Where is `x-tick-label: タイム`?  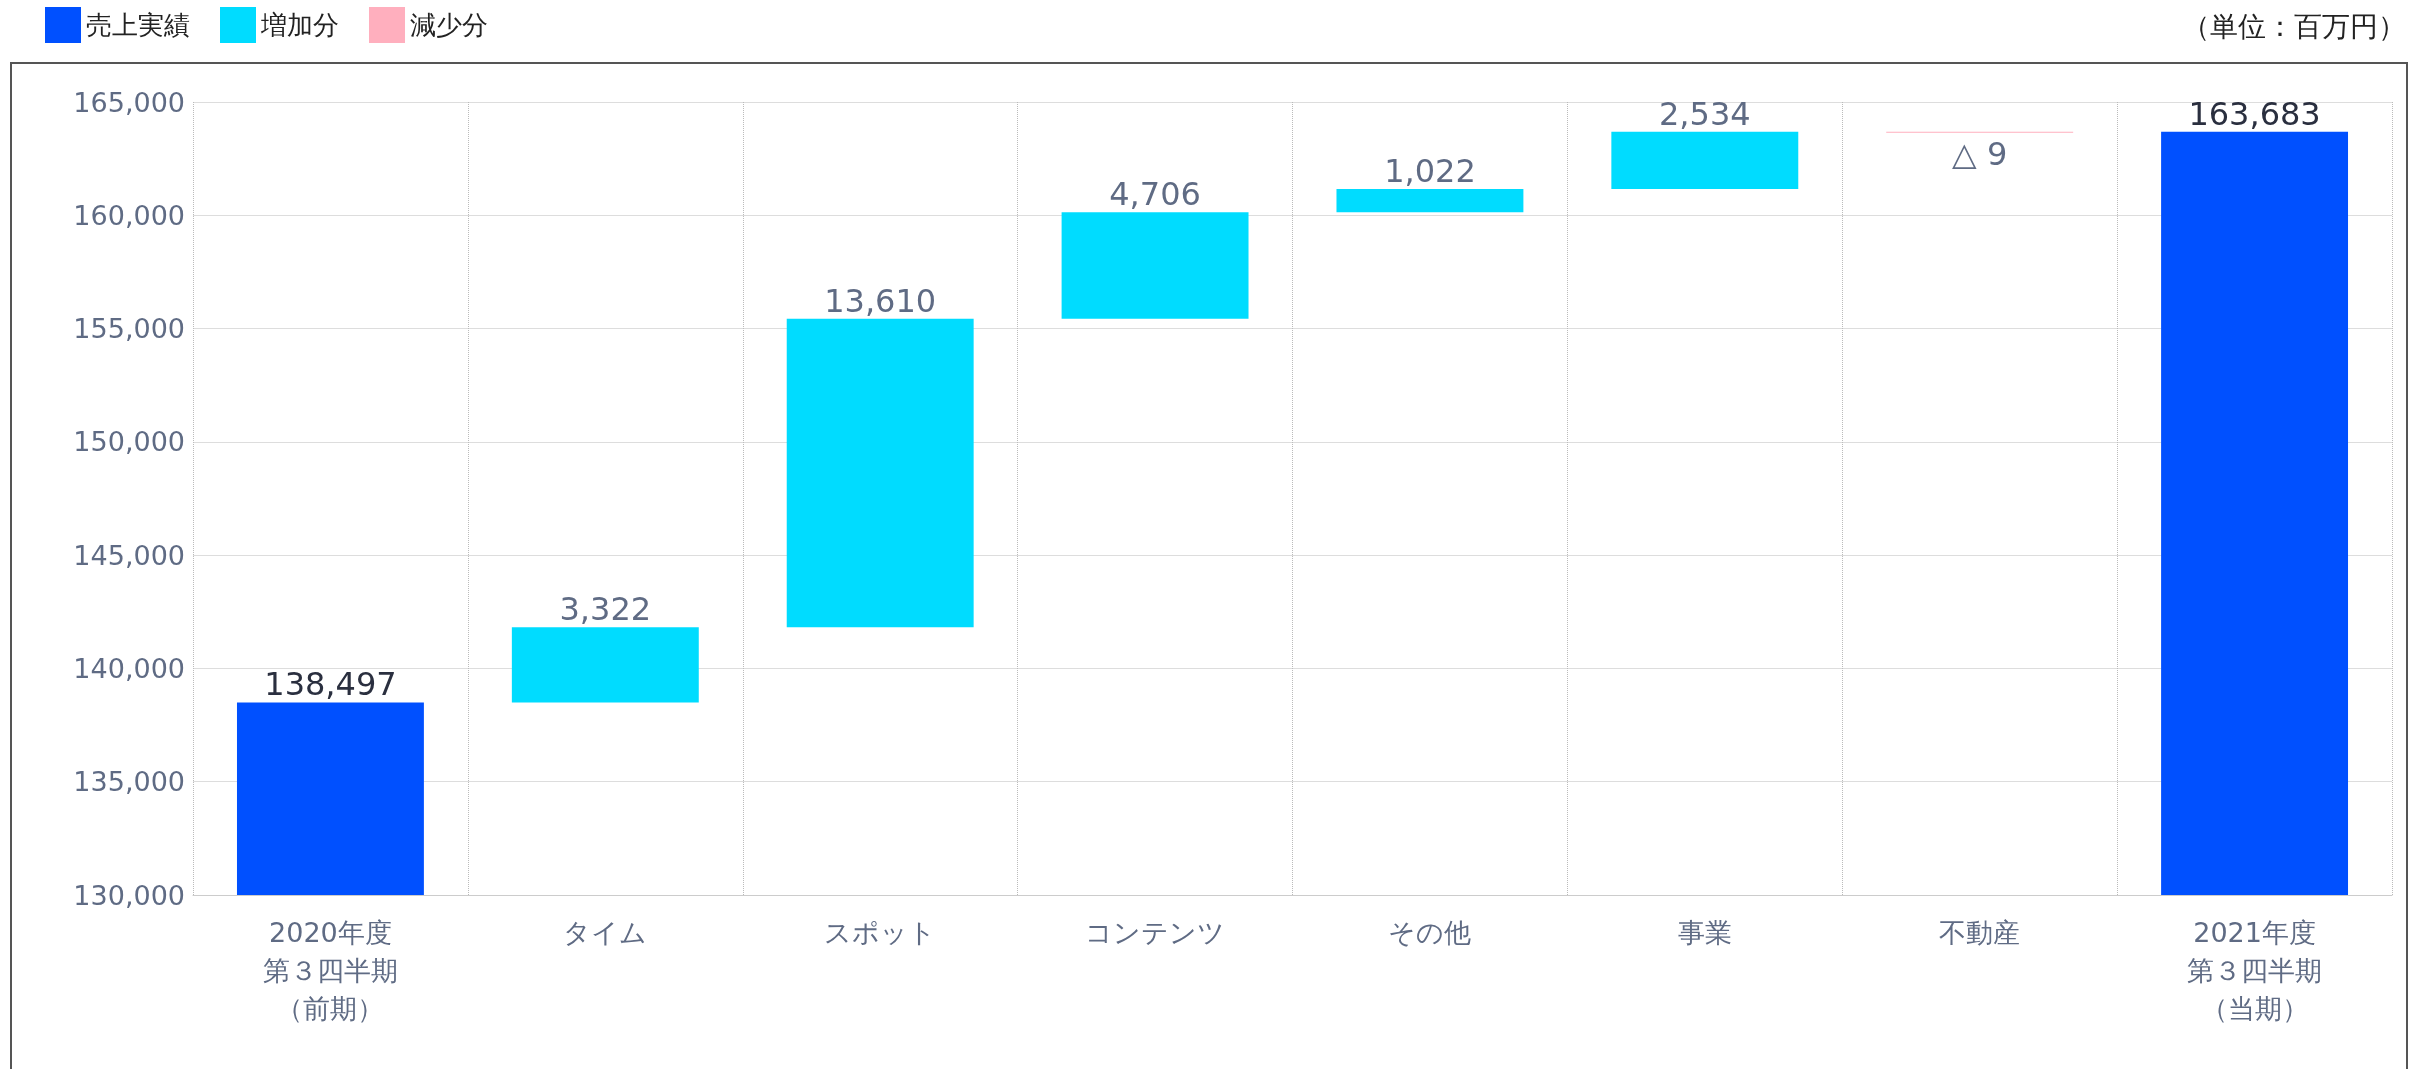 x-tick-label: タイム is located at coordinates (605, 932).